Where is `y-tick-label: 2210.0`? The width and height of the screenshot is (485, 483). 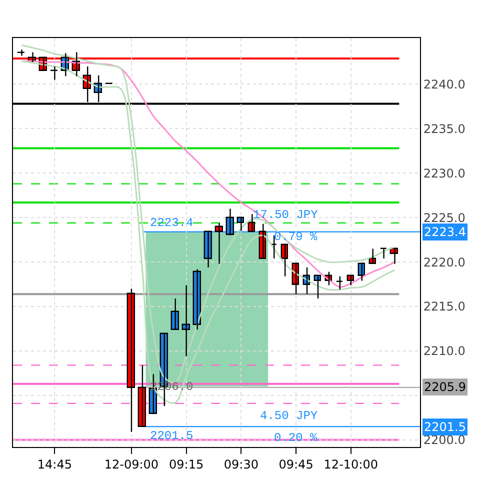 y-tick-label: 2210.0 is located at coordinates (444, 351).